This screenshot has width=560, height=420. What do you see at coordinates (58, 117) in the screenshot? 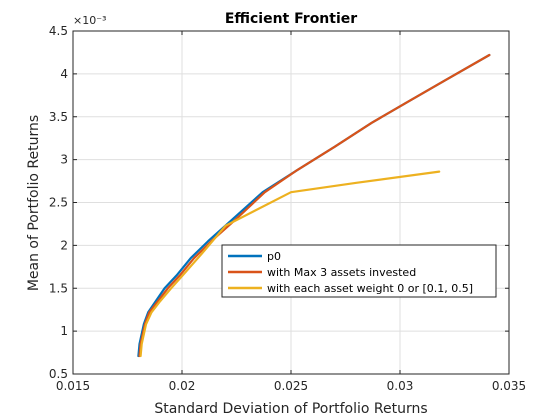
I see `y-tick-label: 3.5` at bounding box center [58, 117].